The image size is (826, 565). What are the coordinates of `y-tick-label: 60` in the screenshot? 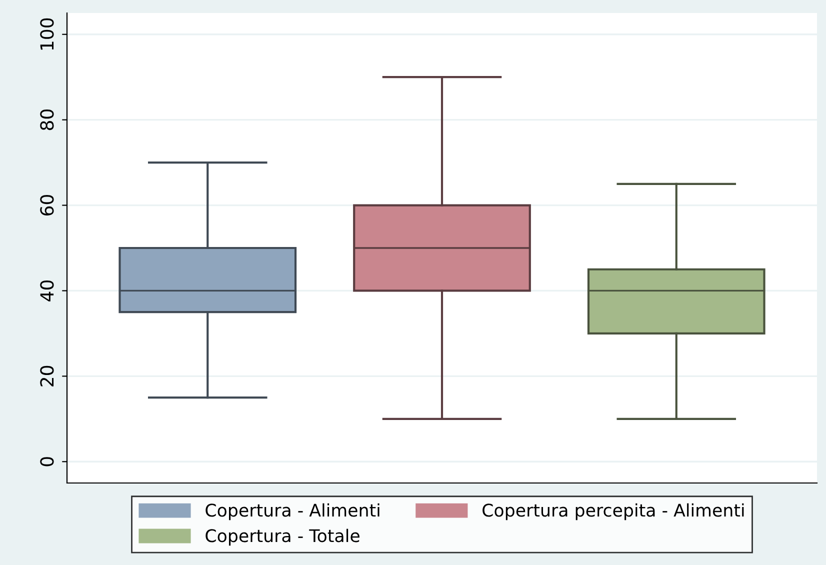 It's located at (47, 205).